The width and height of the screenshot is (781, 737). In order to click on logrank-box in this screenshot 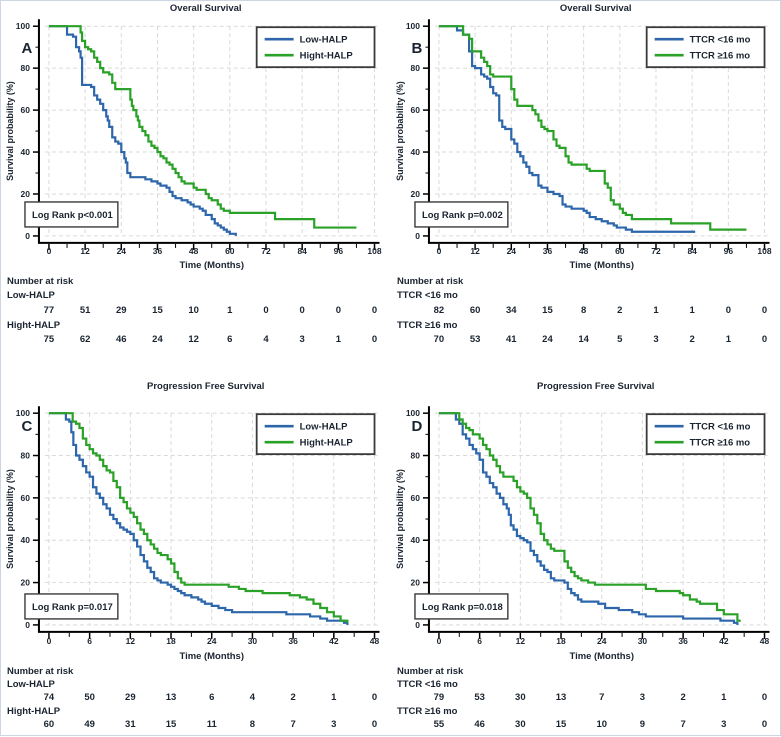, I will do `click(461, 606)`.